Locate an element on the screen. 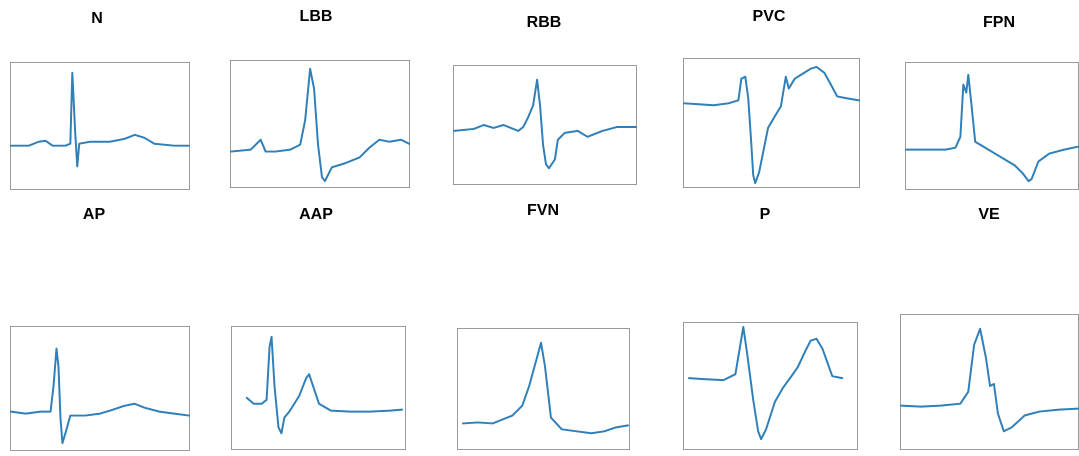  plot-lbb is located at coordinates (320, 124).